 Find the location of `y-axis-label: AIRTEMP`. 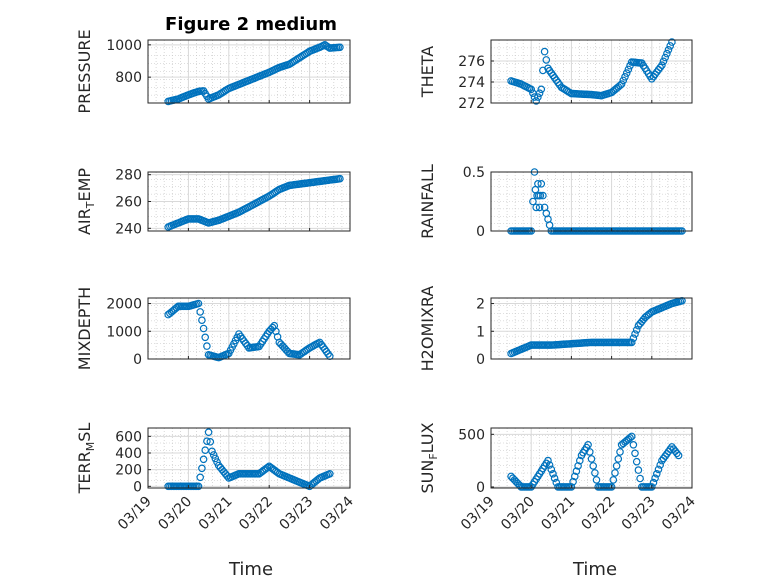

y-axis-label: AIRTEMP is located at coordinates (86, 201).